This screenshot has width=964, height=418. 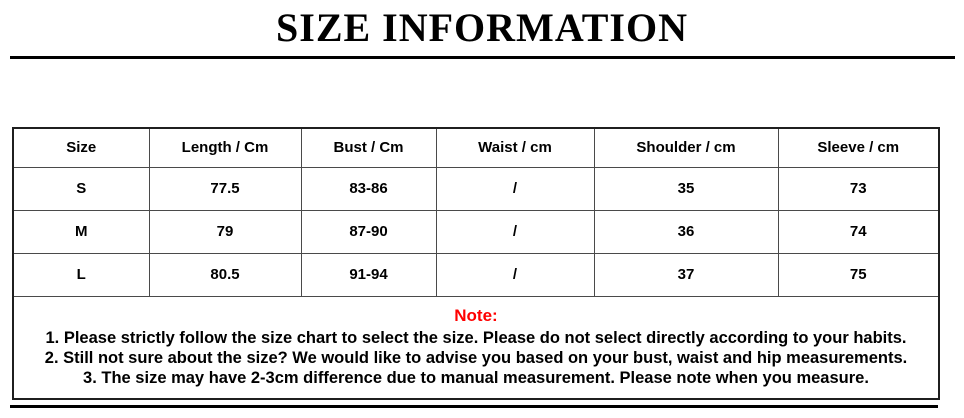 I want to click on col-header-length: Length / Cm, so click(x=225, y=147).